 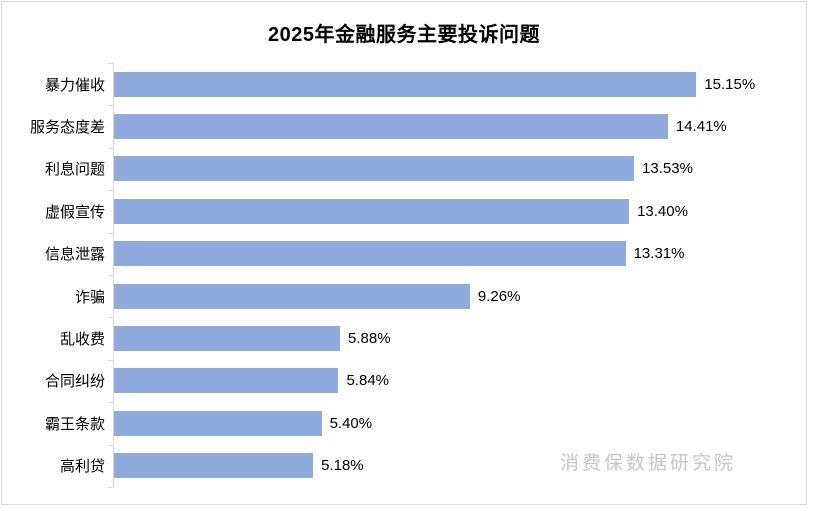 I want to click on category-label: 霸王条款, so click(x=74, y=424).